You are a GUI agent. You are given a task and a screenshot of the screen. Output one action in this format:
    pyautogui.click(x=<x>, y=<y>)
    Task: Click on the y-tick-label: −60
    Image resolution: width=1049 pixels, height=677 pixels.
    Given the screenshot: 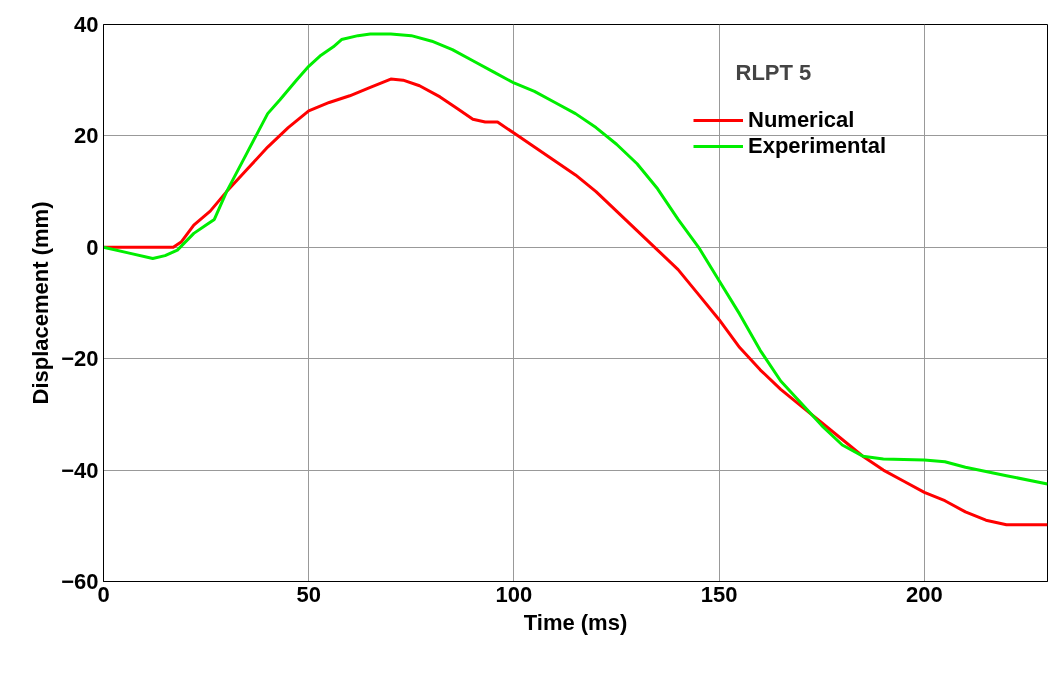 What is the action you would take?
    pyautogui.click(x=80, y=581)
    